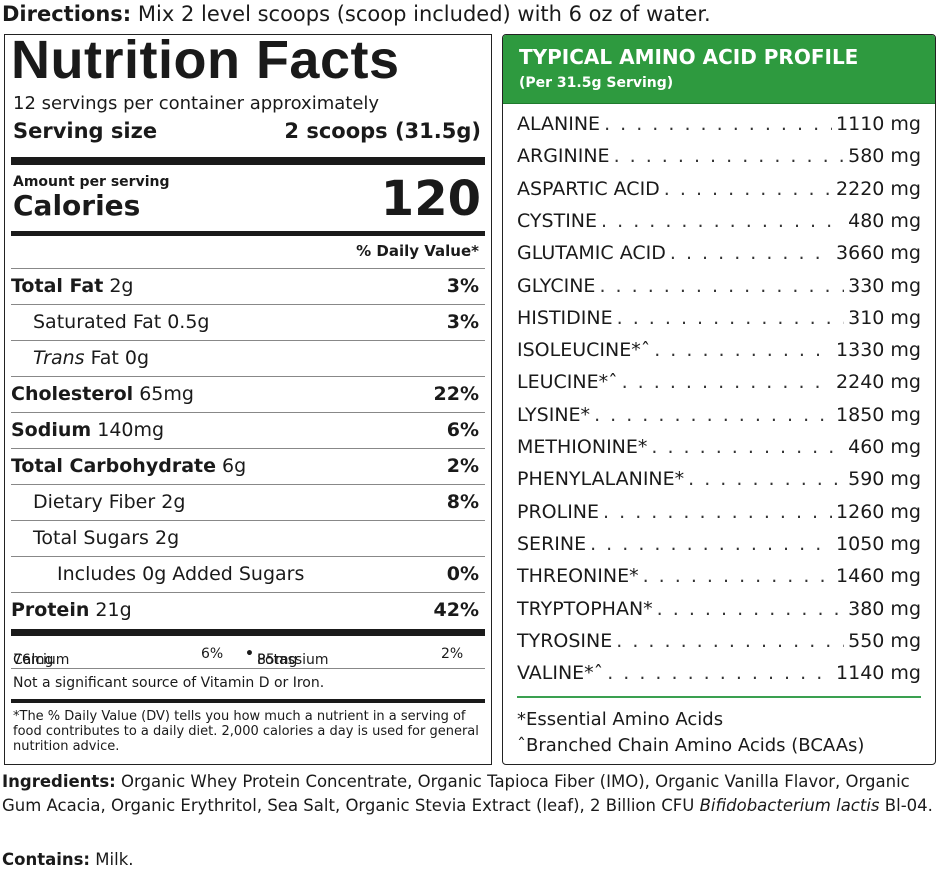 The height and width of the screenshot is (876, 941). Describe the element at coordinates (382, 131) in the screenshot. I see `serving-size-value: 2 scoops (31.5g)` at that location.